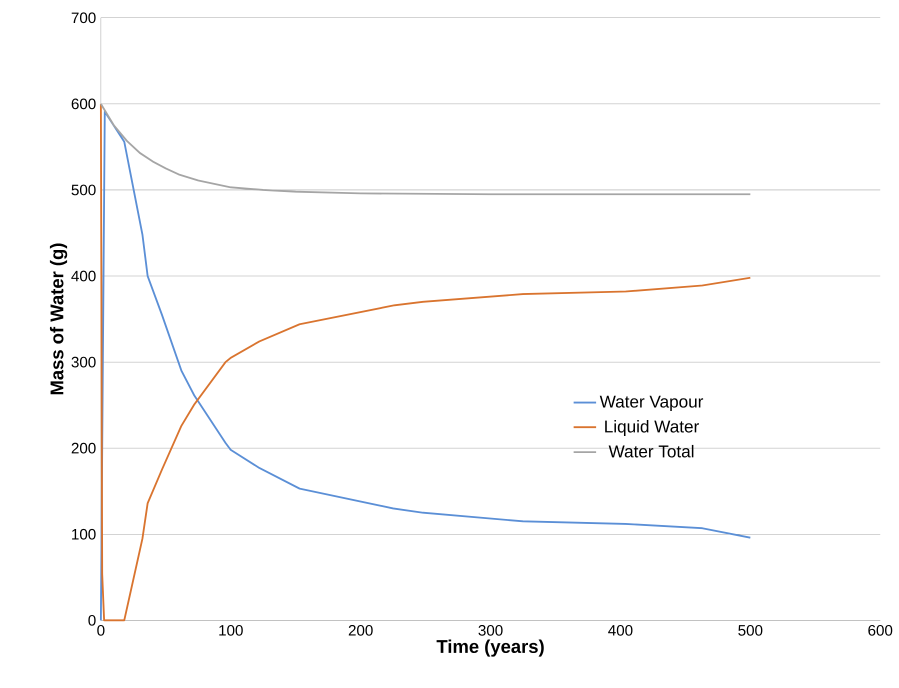  Describe the element at coordinates (620, 630) in the screenshot. I see `x-tick-label: 400` at that location.